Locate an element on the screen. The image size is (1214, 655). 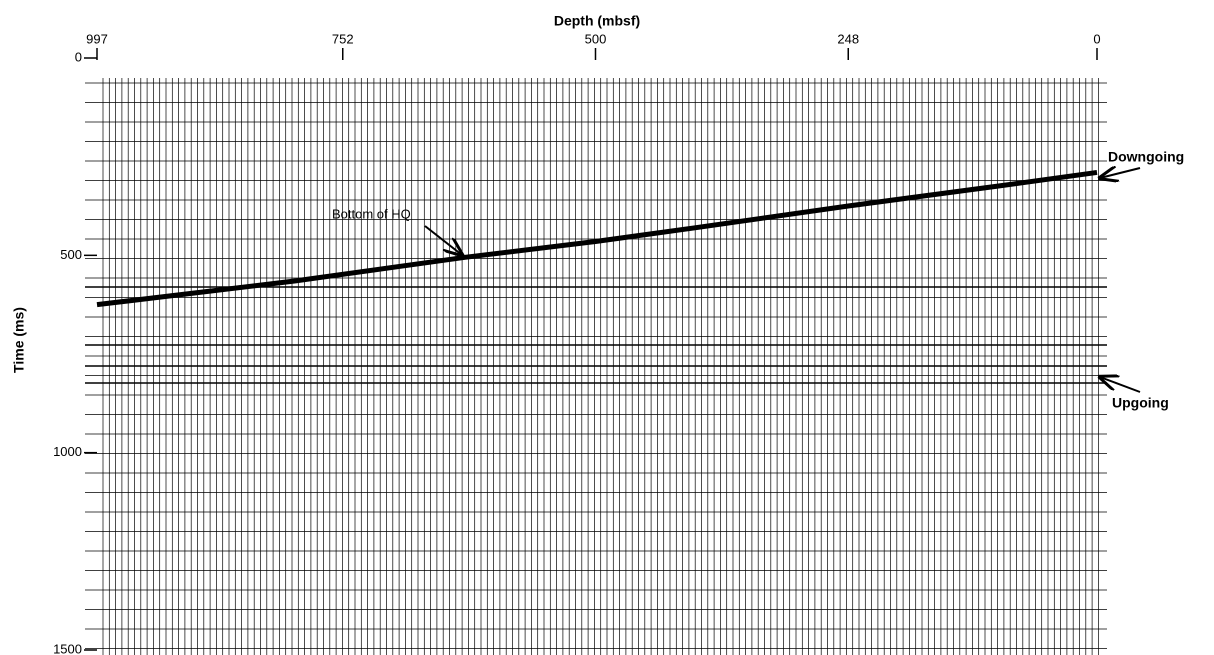
y-tick-label: 500 is located at coordinates (71, 254).